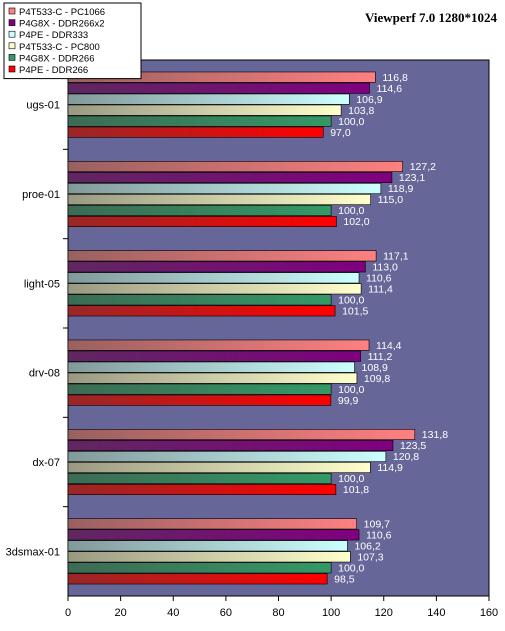 This screenshot has width=505, height=631. I want to click on x-tick-label: 100, so click(331, 613).